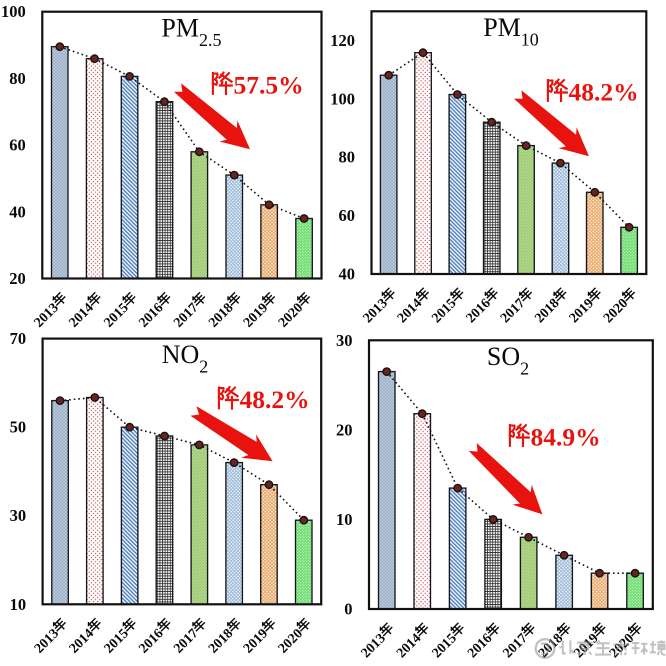 This screenshot has height=666, width=666. What do you see at coordinates (18, 338) in the screenshot?
I see `svg-text: 70` at bounding box center [18, 338].